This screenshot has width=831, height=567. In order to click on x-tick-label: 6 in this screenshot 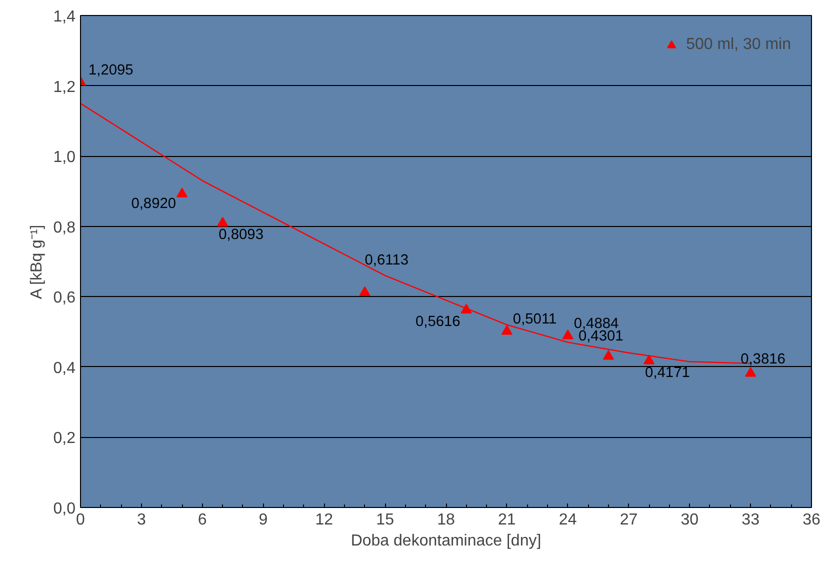, I will do `click(202, 520)`.